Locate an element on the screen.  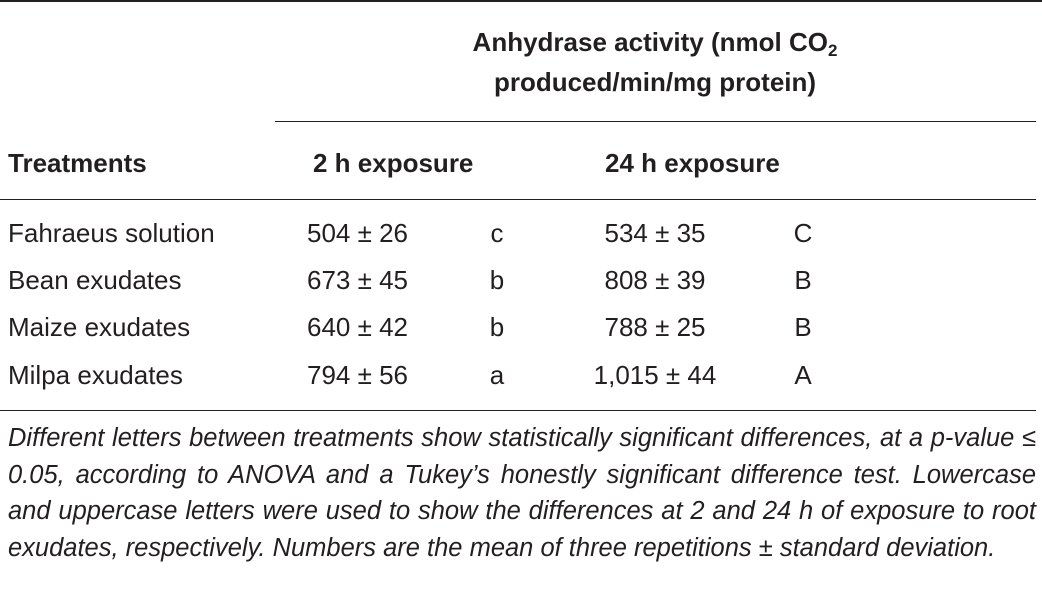
co2-subscript: 2 is located at coordinates (832, 50).